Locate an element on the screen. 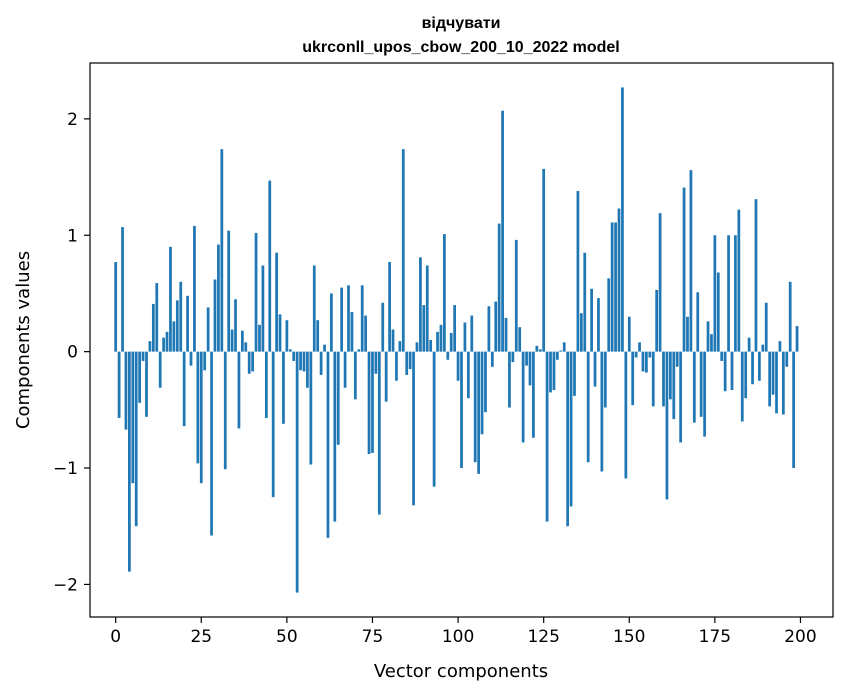 This screenshot has width=847, height=696. y-axis-label: Components values is located at coordinates (23, 340).